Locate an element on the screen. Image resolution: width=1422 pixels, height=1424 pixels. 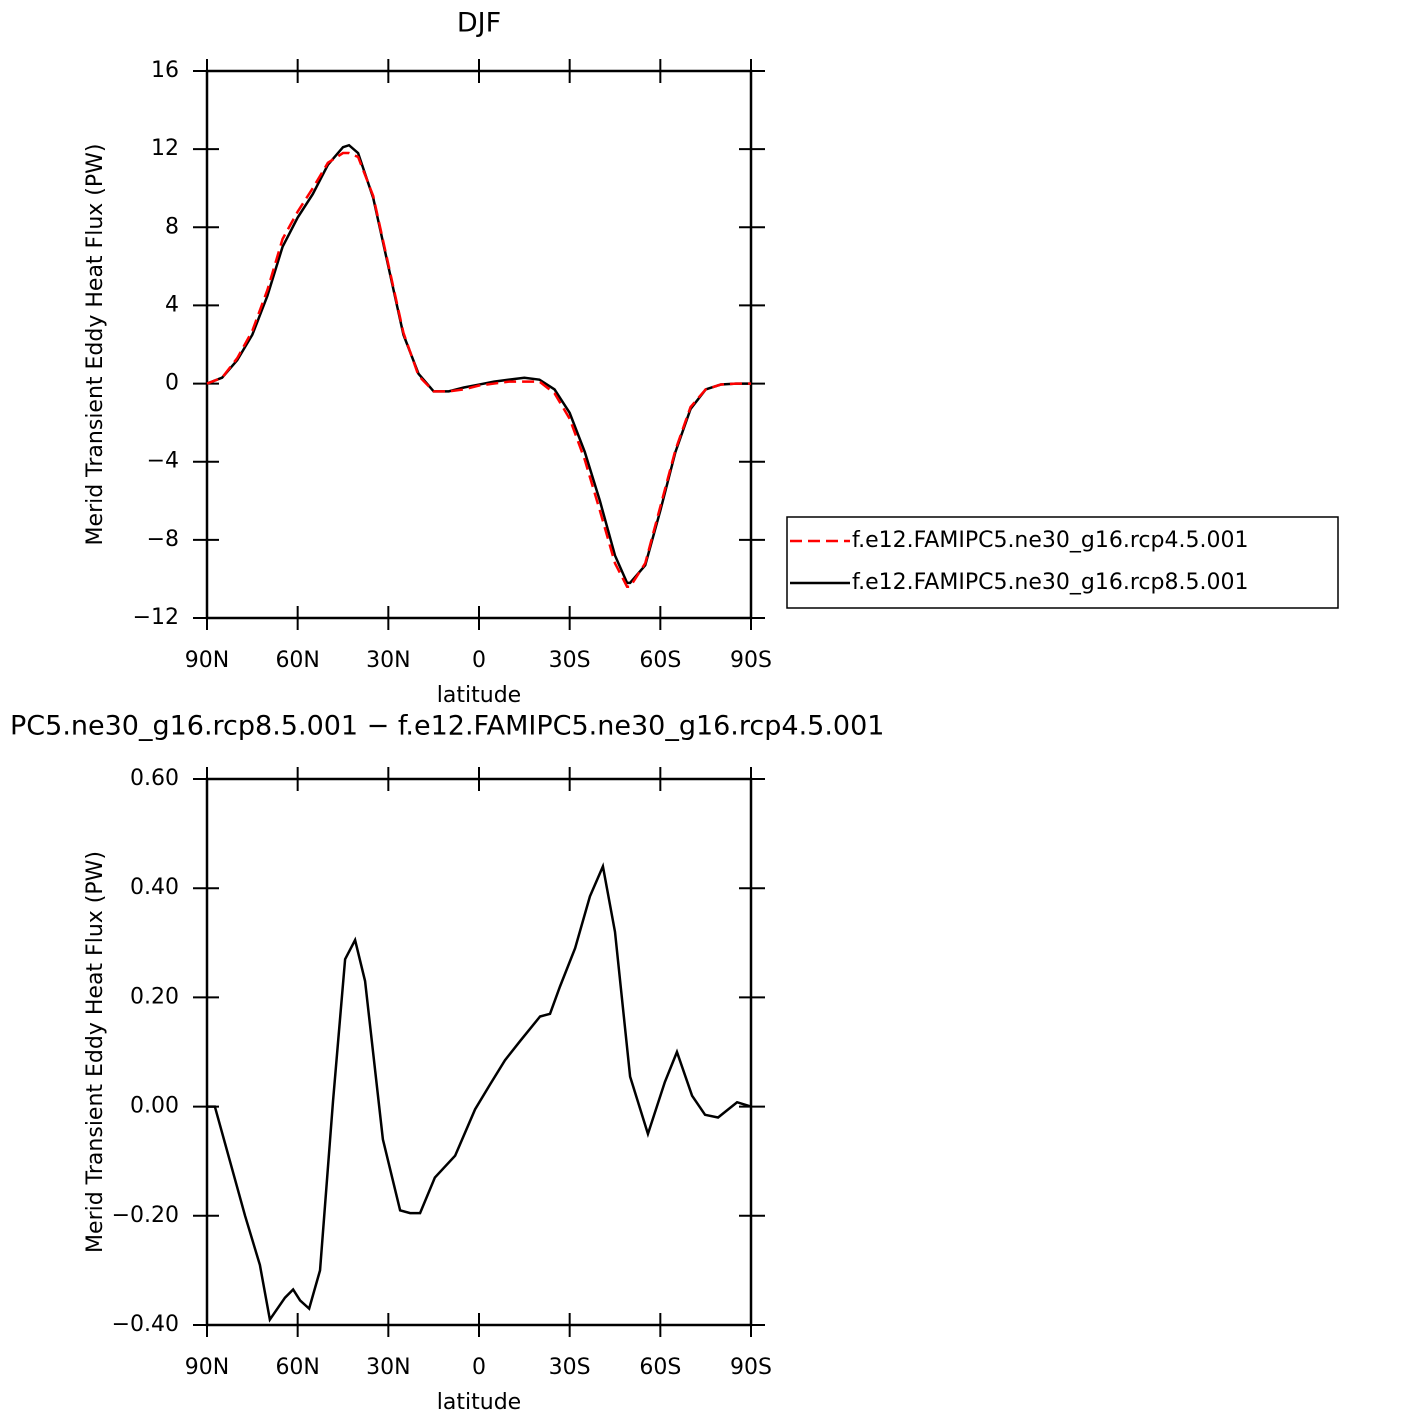
chart-title: DJF is located at coordinates (479, 23).